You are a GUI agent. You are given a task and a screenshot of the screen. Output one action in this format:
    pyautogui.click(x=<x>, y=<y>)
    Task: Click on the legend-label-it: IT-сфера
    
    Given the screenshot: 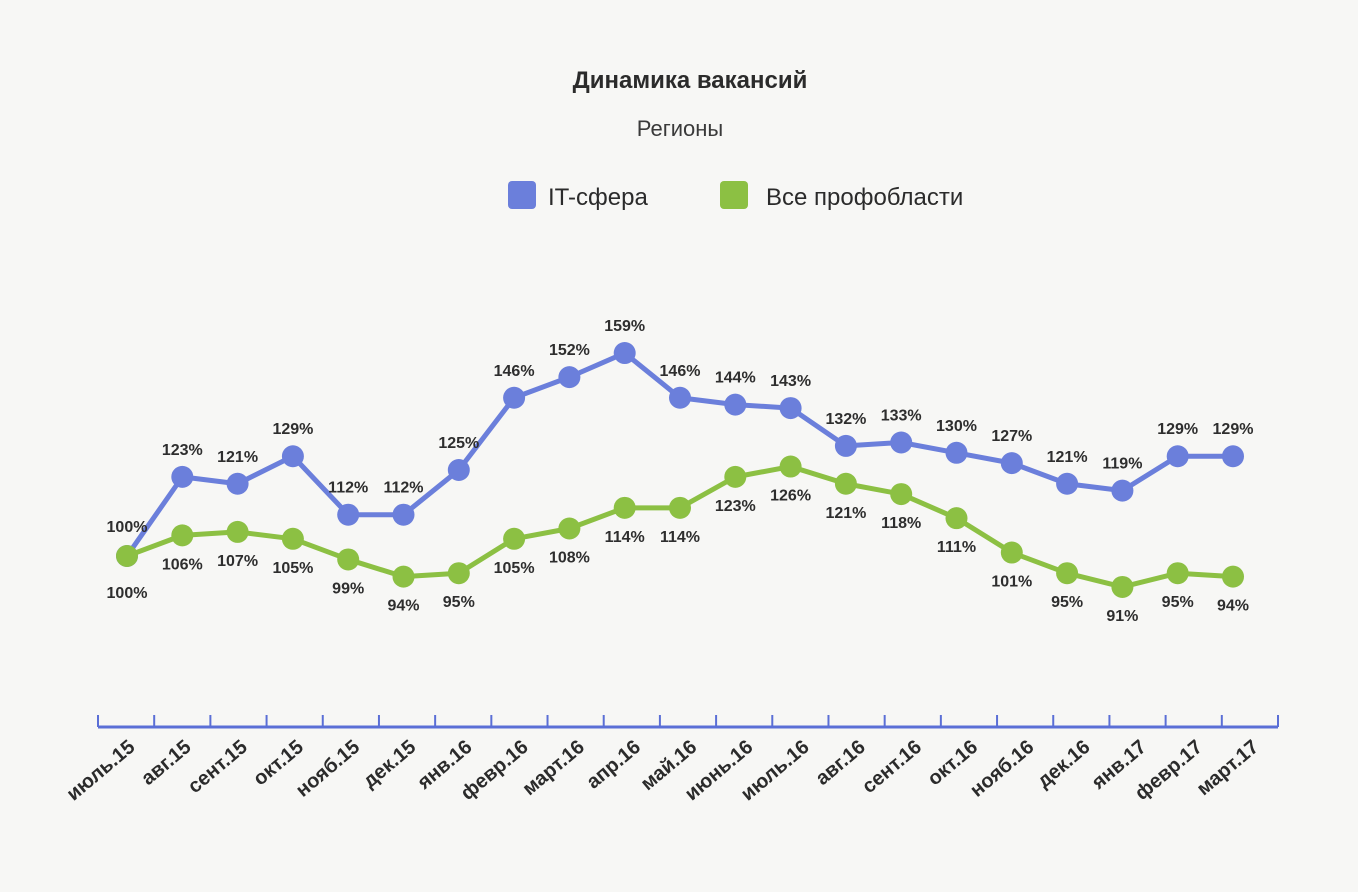 What is the action you would take?
    pyautogui.click(x=598, y=197)
    